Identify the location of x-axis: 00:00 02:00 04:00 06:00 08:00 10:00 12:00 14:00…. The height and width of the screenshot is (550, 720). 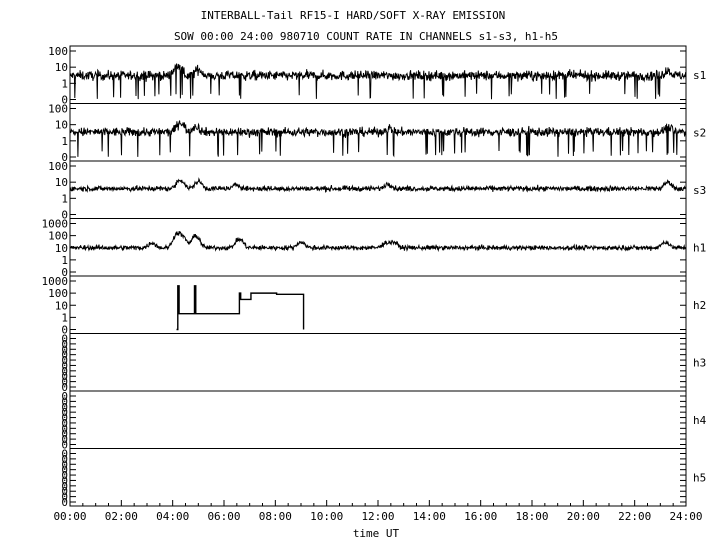
(378, 511).